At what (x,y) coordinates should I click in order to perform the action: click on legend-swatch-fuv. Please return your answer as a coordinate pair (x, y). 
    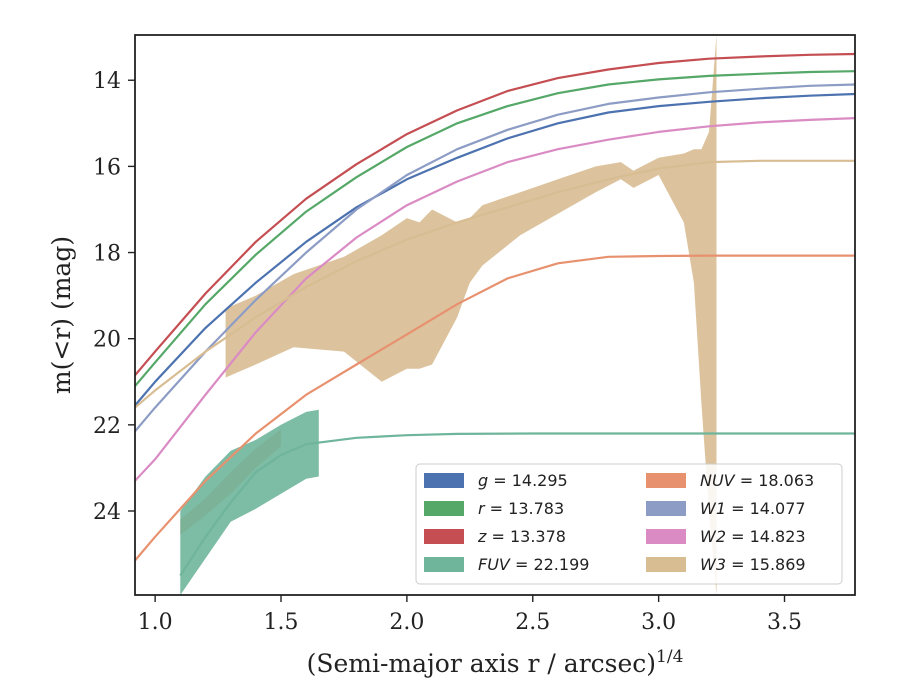
    Looking at the image, I should click on (444, 564).